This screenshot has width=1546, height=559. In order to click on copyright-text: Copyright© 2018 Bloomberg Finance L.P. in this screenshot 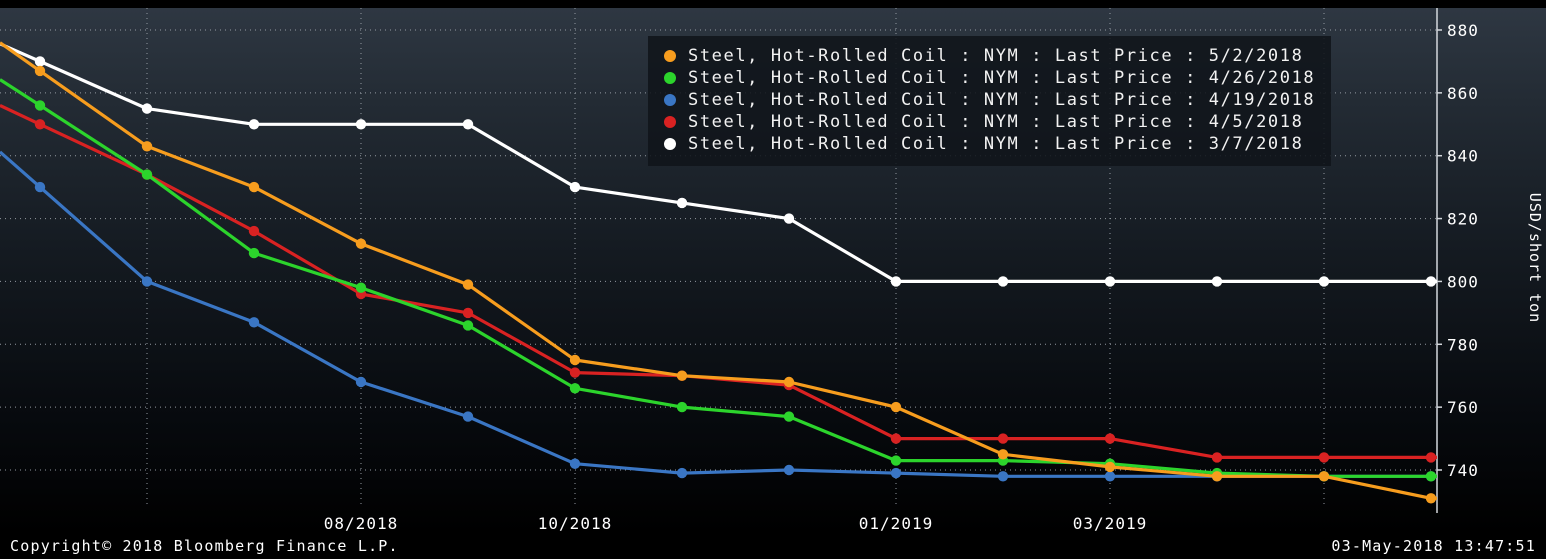, I will do `click(204, 546)`.